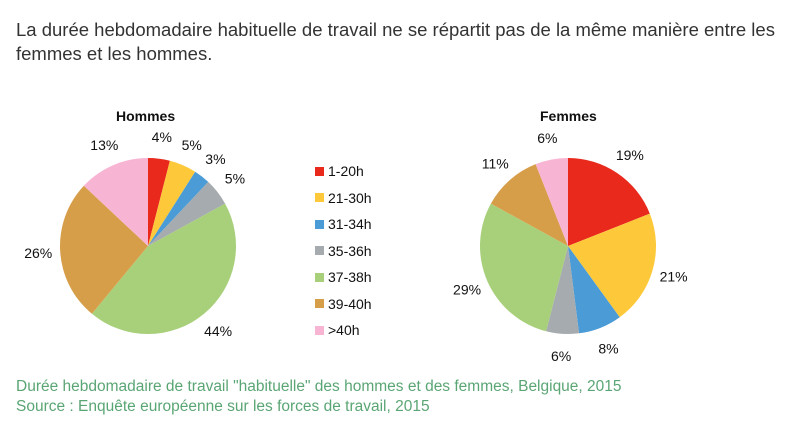 The image size is (789, 442). I want to click on legend-label: 39-40h, so click(350, 303).